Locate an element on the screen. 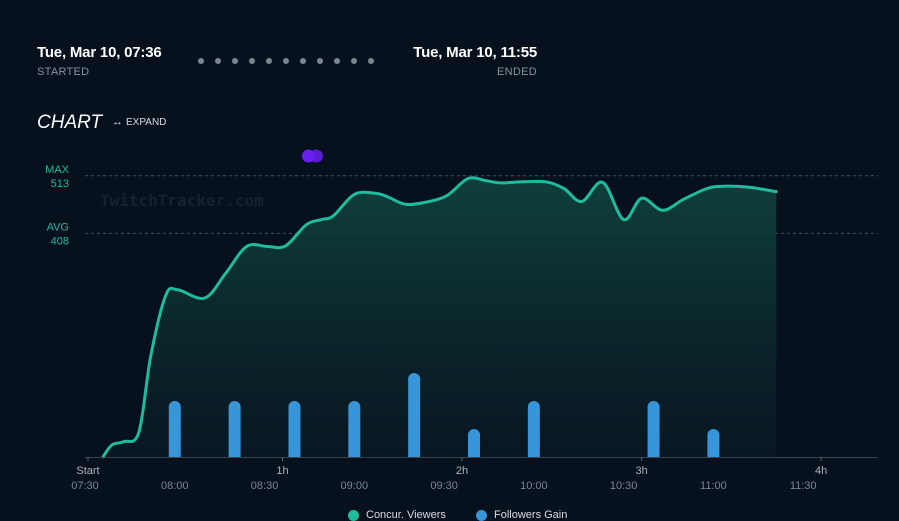  end-label: ENDED is located at coordinates (516, 72).